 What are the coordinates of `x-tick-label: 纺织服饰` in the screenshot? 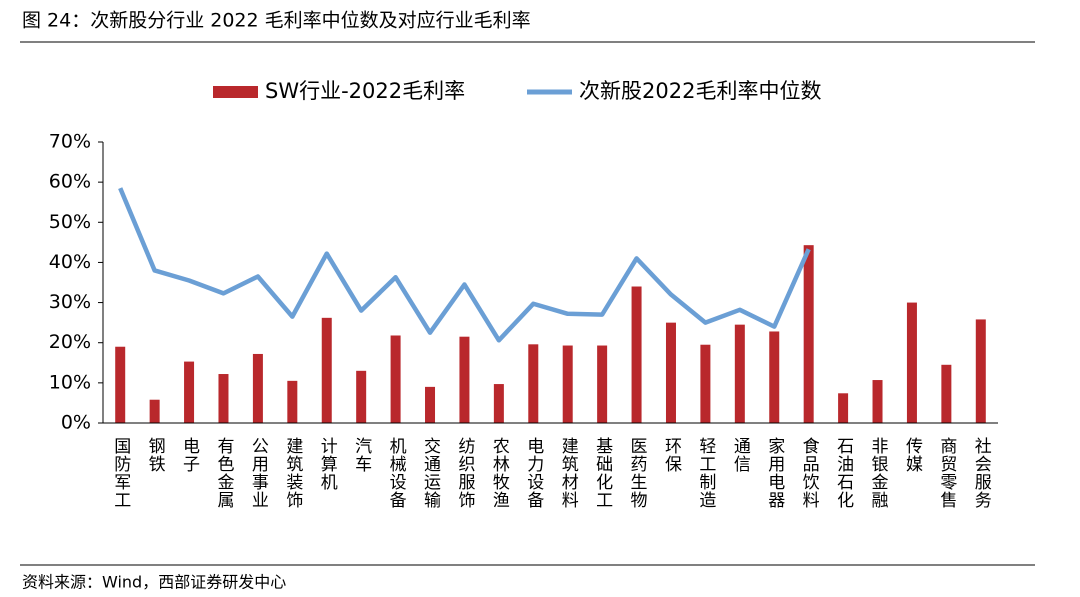 It's located at (464, 473).